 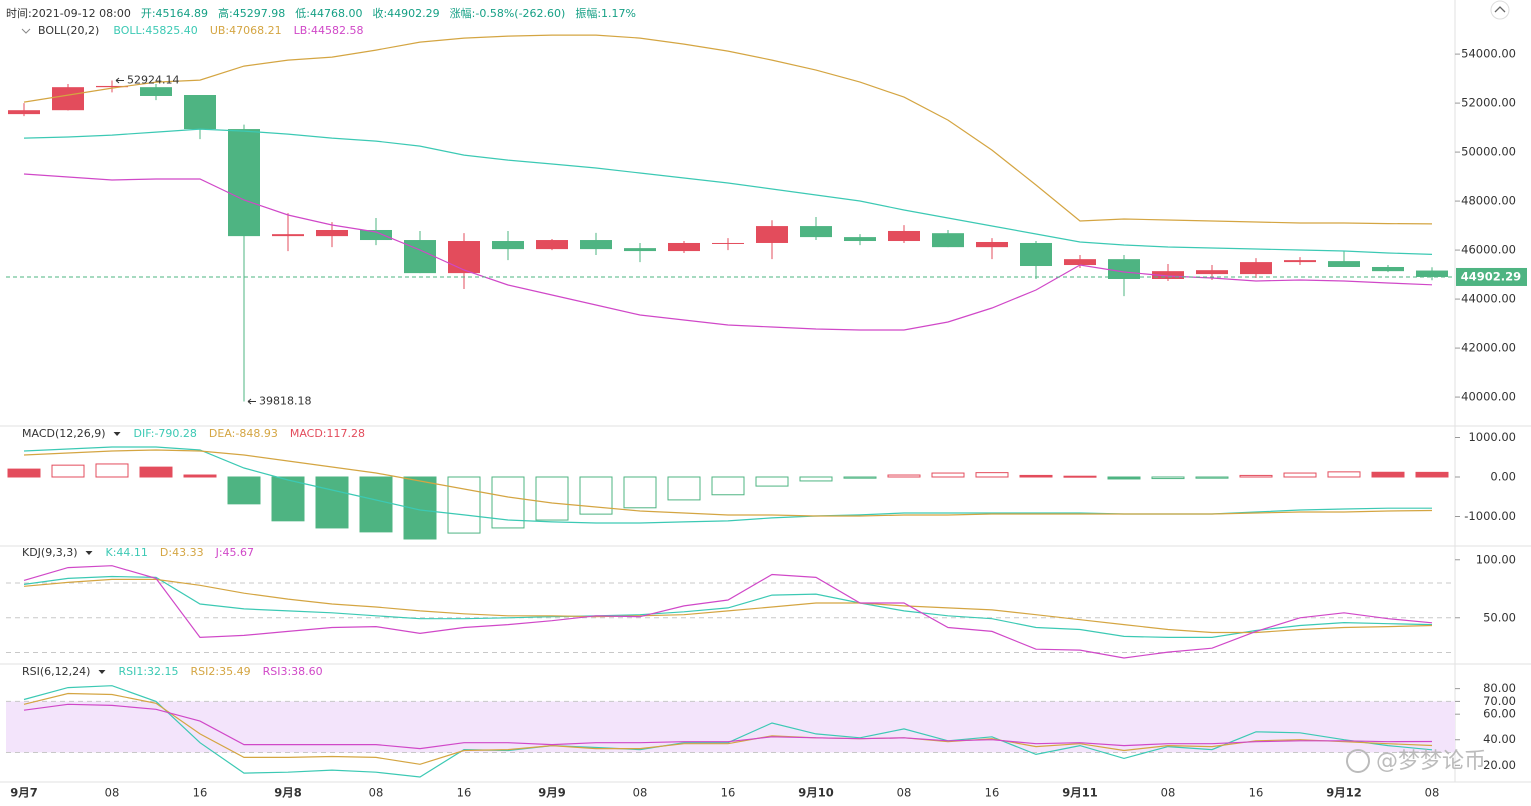 What do you see at coordinates (153, 79) in the screenshot?
I see `extreme-label: 52924.14` at bounding box center [153, 79].